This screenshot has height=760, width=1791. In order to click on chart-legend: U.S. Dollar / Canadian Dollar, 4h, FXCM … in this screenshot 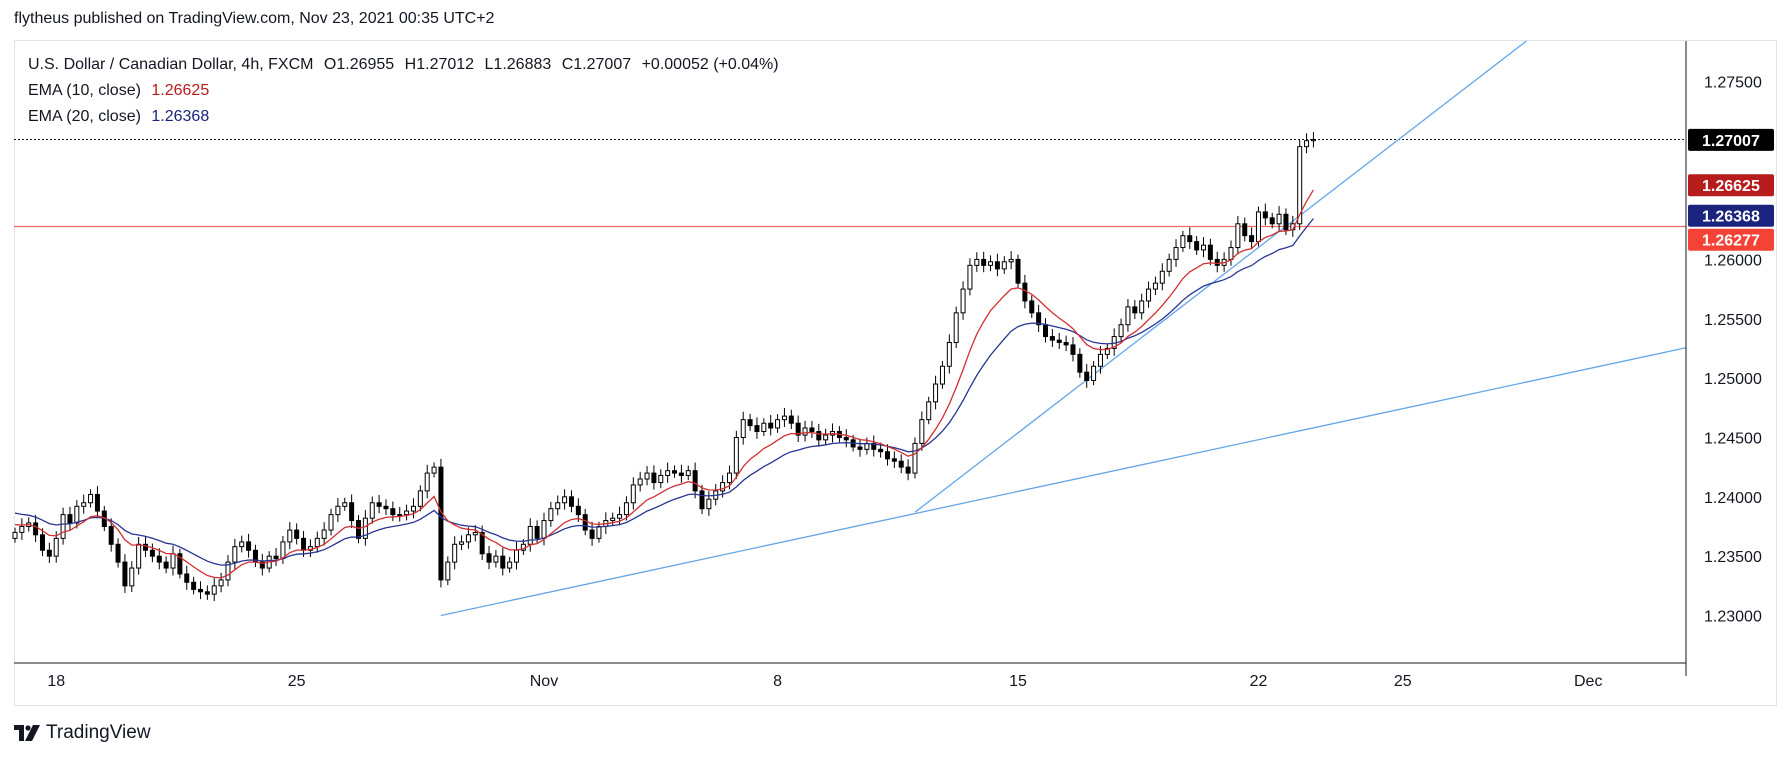, I will do `click(403, 91)`.